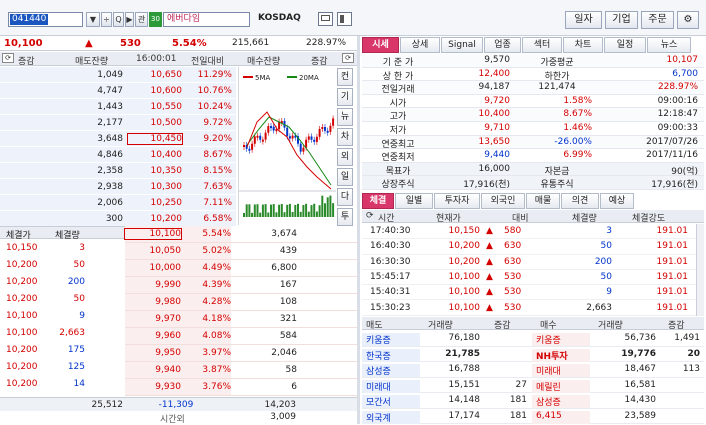 Image resolution: width=706 pixels, height=425 pixels. What do you see at coordinates (672, 307) in the screenshot?
I see `trade-strength: 191.01` at bounding box center [672, 307].